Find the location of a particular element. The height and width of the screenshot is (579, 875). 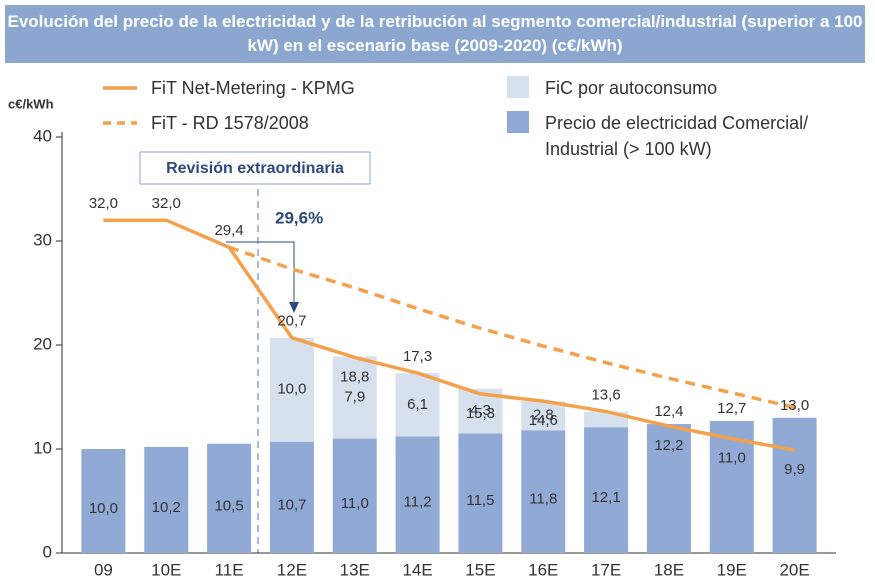

legend-label: FiT Net-Metering - KPMG is located at coordinates (253, 88).